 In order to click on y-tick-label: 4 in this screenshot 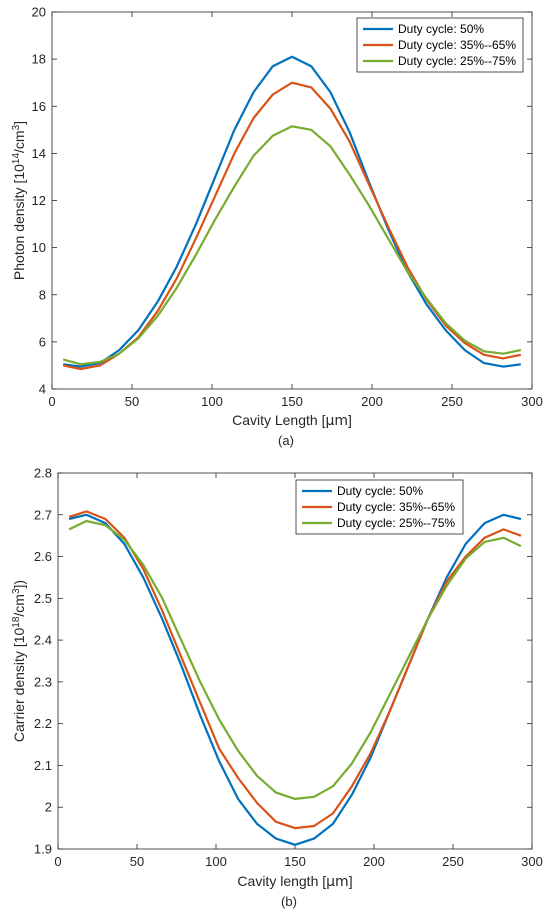, I will do `click(42, 389)`.